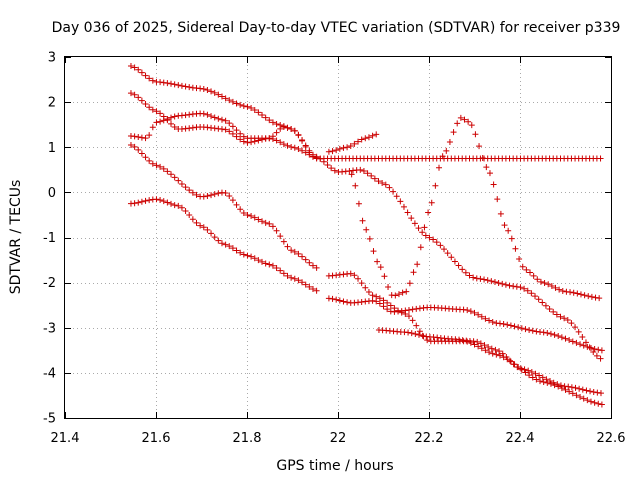  What do you see at coordinates (365, 136) in the screenshot?
I see `series-track-c` at bounding box center [365, 136].